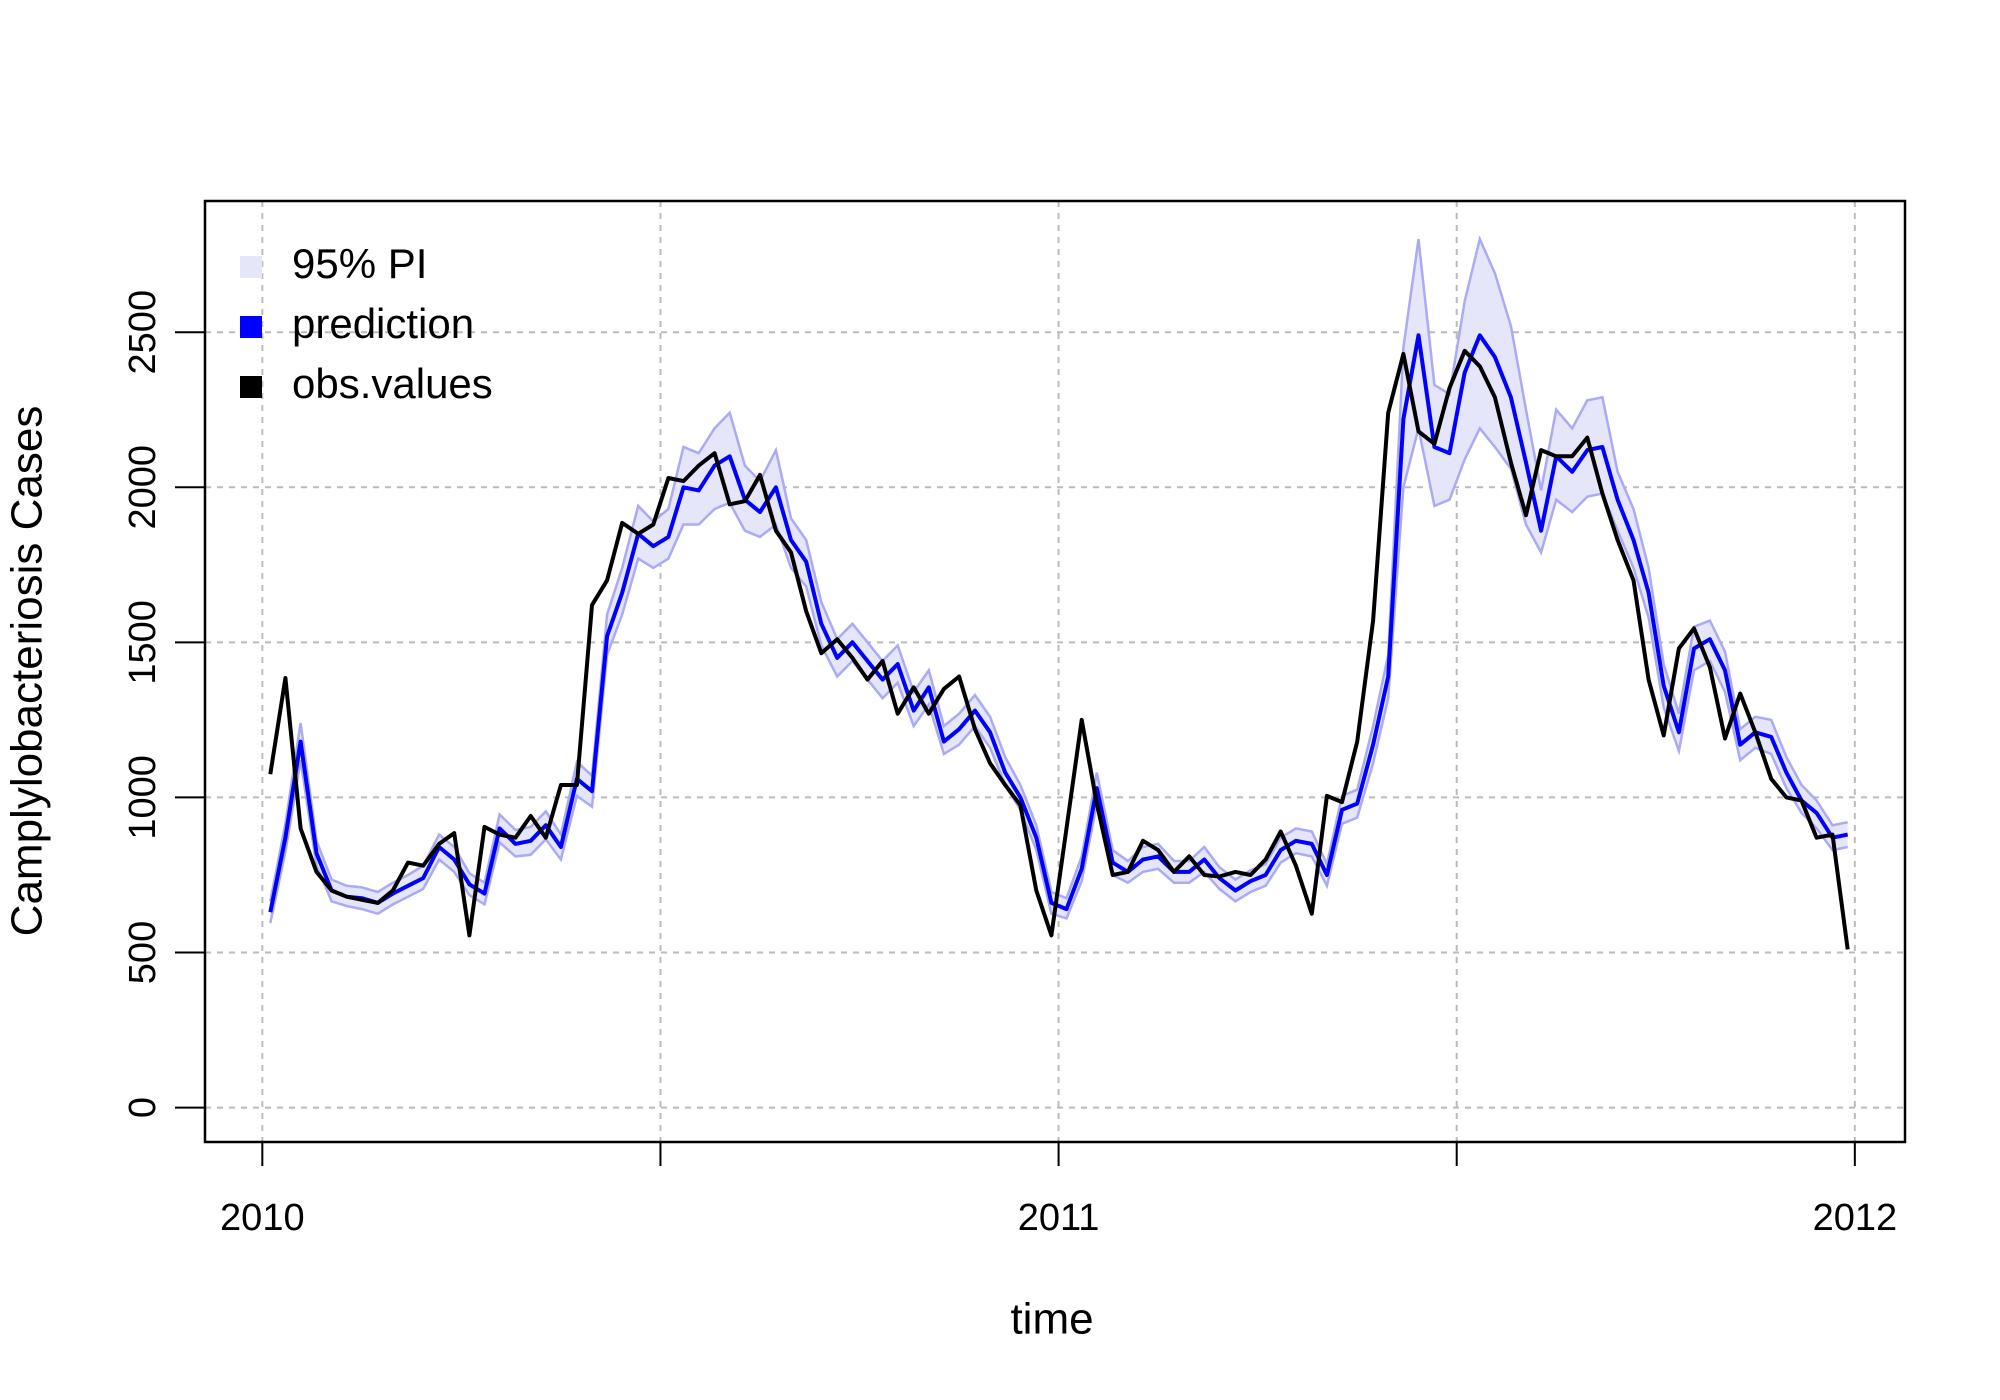 This screenshot has width=2000, height=1400. I want to click on legend-label: prediction, so click(383, 323).